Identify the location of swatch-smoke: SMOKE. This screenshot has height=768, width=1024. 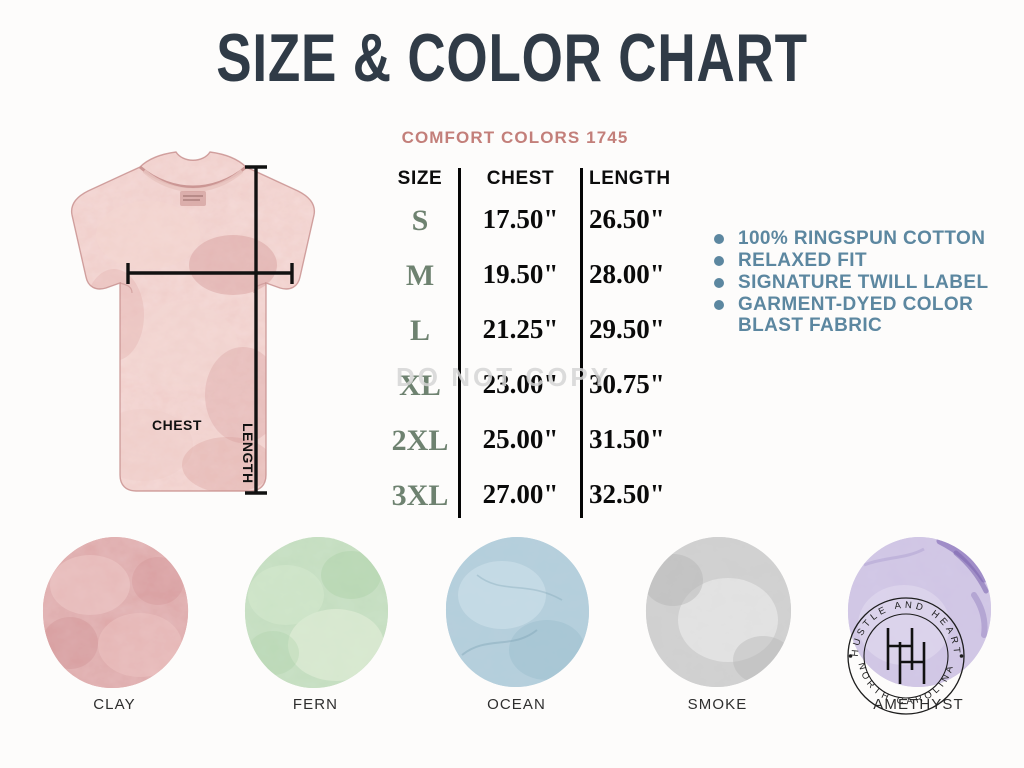
(717, 624).